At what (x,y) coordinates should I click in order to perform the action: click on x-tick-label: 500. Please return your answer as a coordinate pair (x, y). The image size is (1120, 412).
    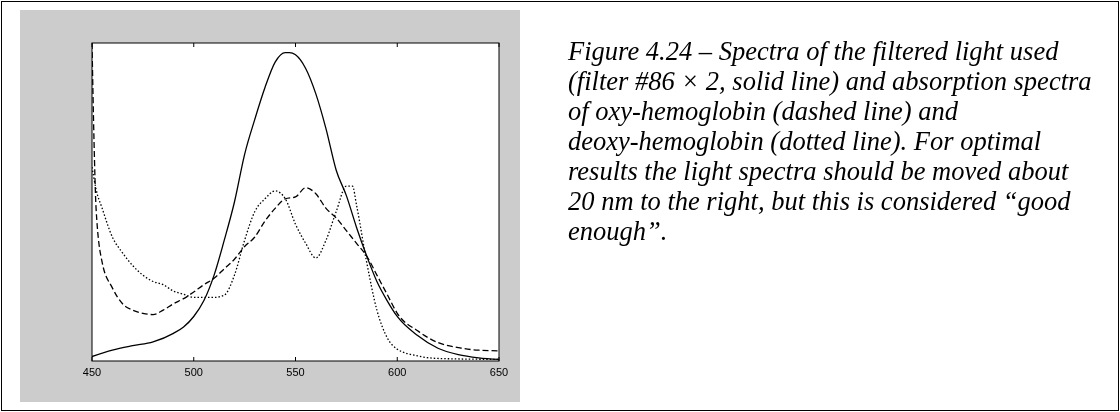
    Looking at the image, I should click on (193, 372).